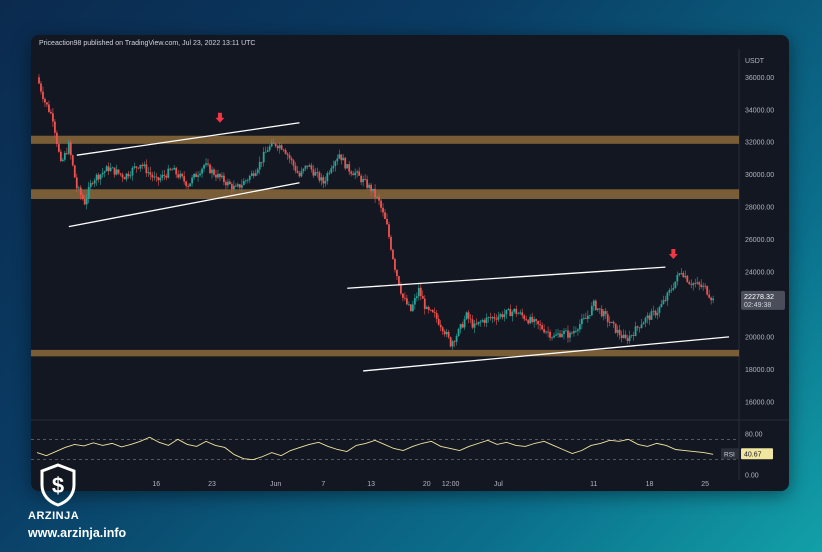  I want to click on x-tick-label: 12:00, so click(451, 484).